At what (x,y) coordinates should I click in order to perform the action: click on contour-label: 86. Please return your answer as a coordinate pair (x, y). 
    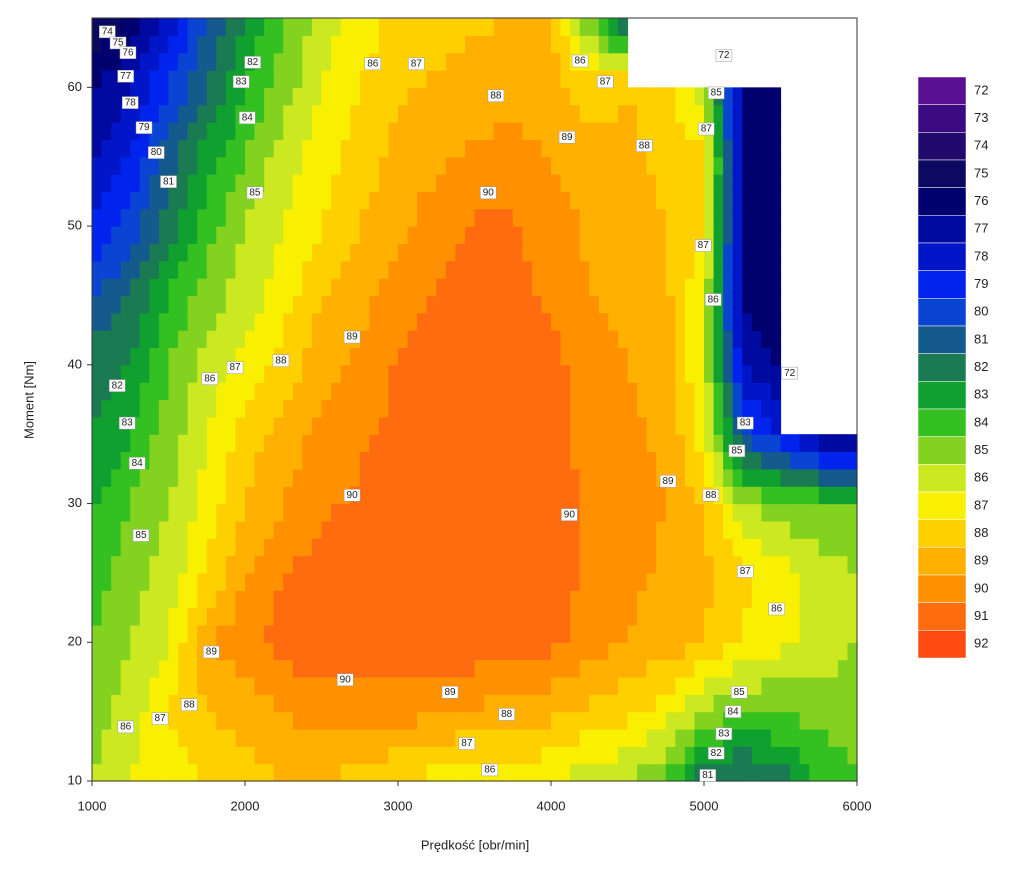
    Looking at the image, I should click on (777, 609).